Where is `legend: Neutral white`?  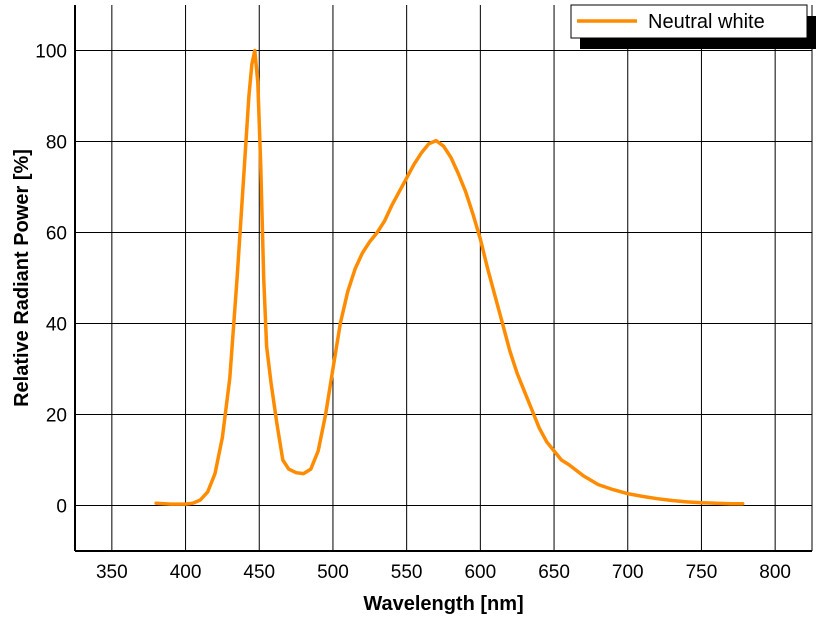
legend: Neutral white is located at coordinates (693, 26).